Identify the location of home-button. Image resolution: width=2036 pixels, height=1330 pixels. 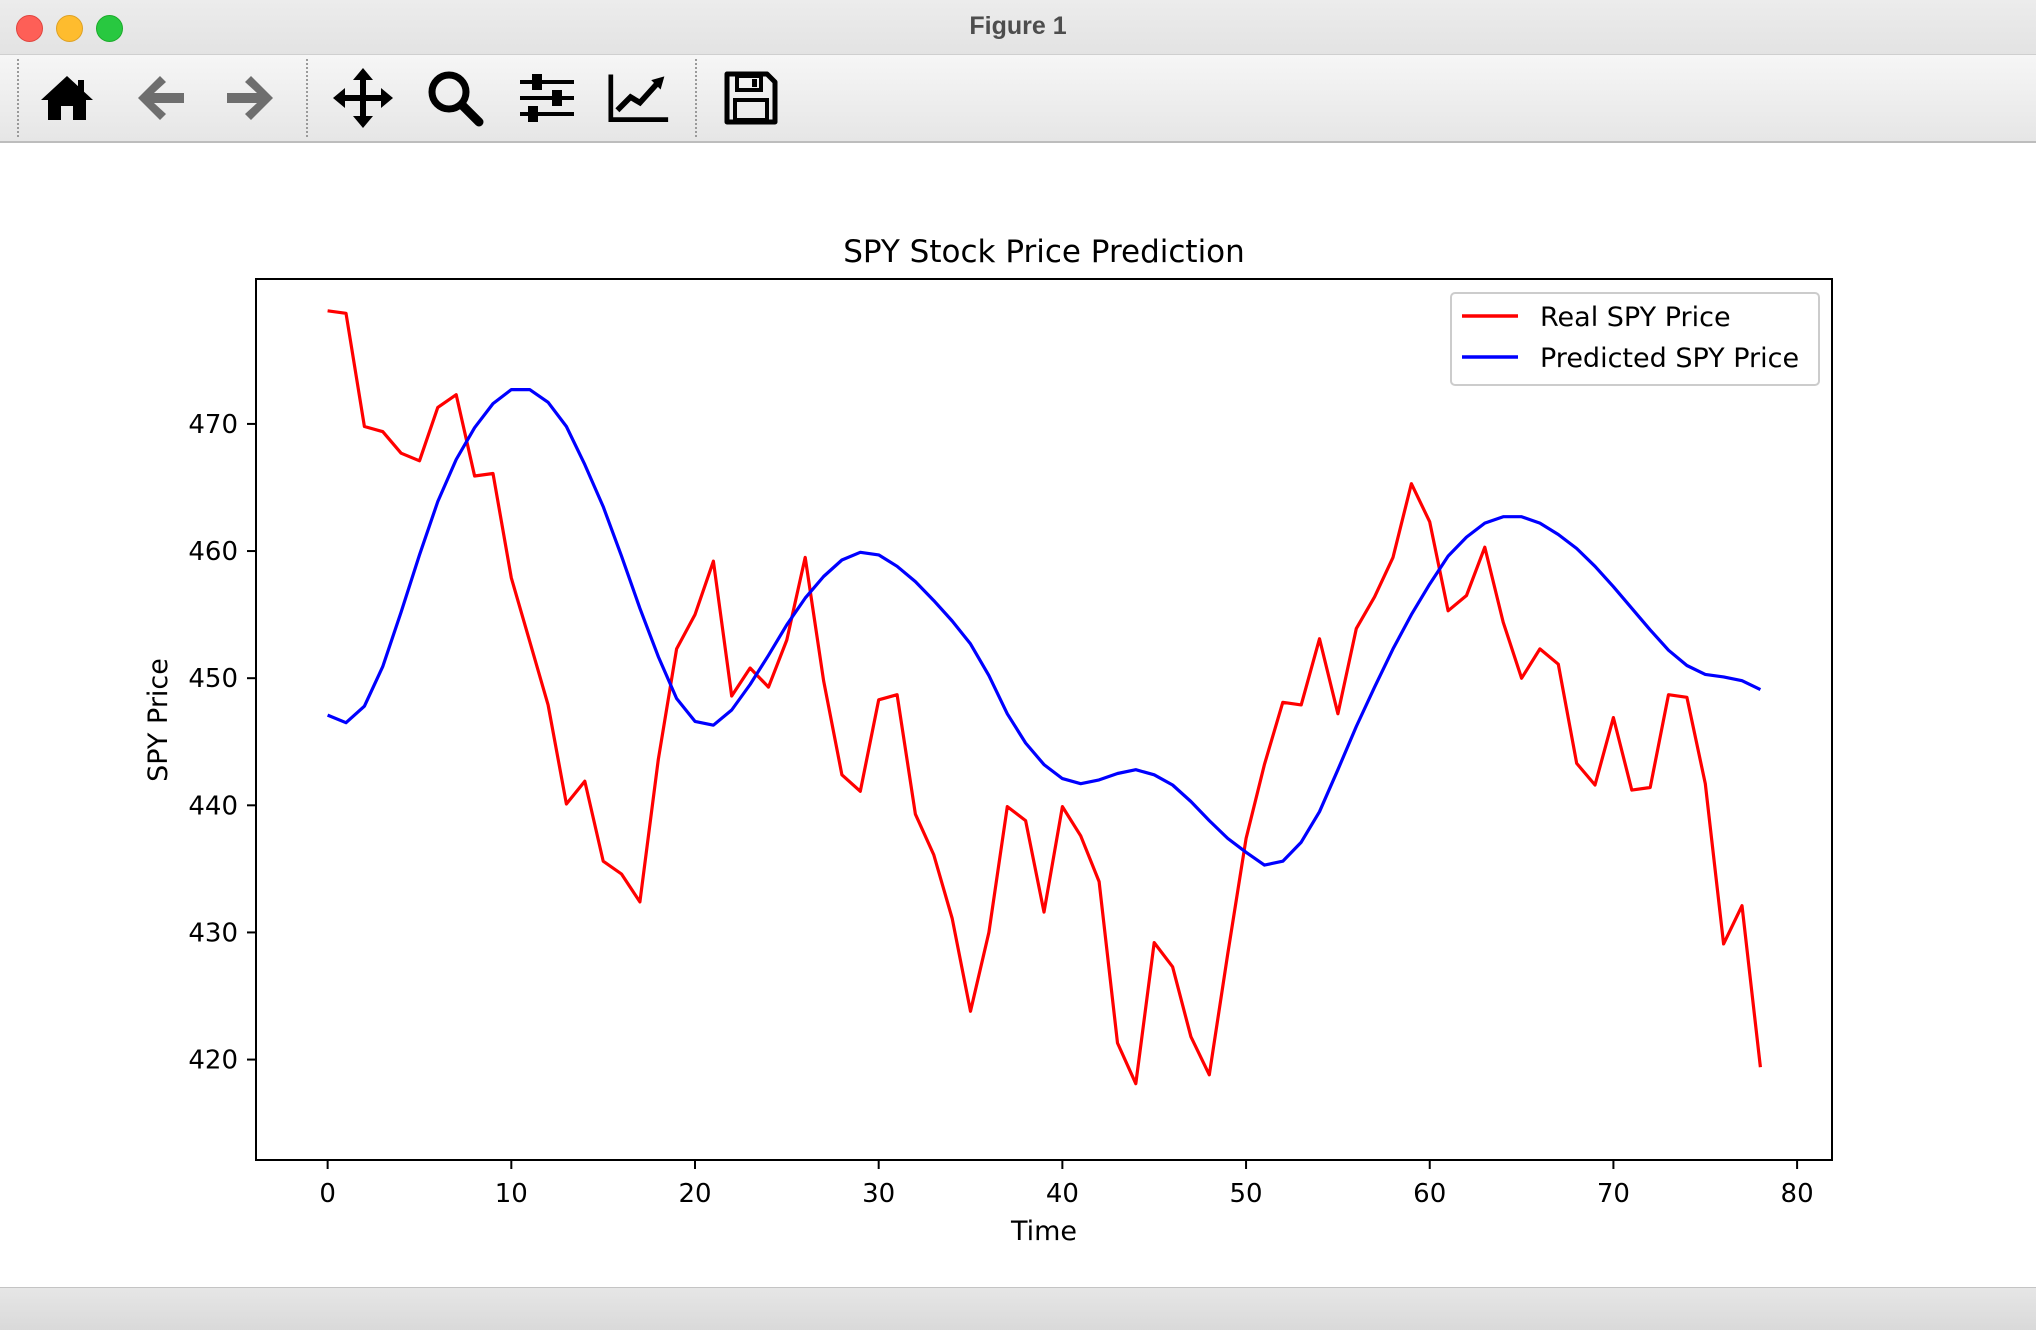
(67, 98).